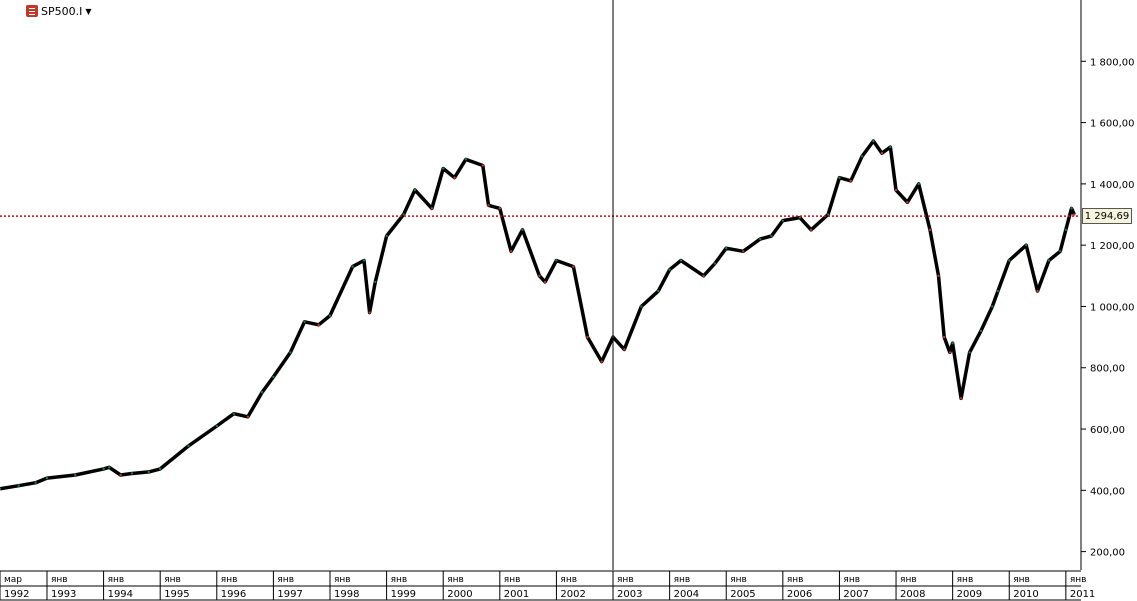  Describe the element at coordinates (1107, 216) in the screenshot. I see `current-price-label: 1 294,69` at that location.